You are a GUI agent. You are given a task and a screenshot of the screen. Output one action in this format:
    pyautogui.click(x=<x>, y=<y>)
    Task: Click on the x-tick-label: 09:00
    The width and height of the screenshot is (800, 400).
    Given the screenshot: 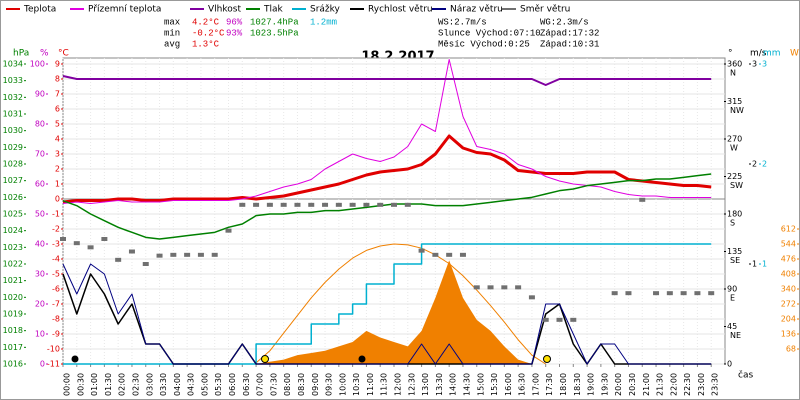 What is the action you would take?
    pyautogui.click(x=315, y=384)
    